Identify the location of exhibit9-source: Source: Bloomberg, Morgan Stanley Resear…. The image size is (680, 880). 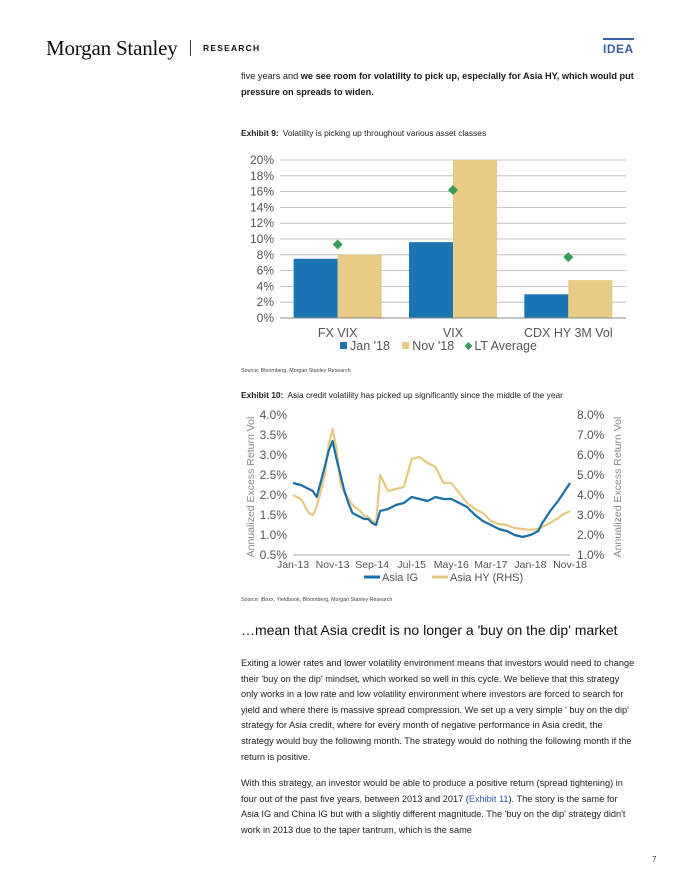
(296, 371).